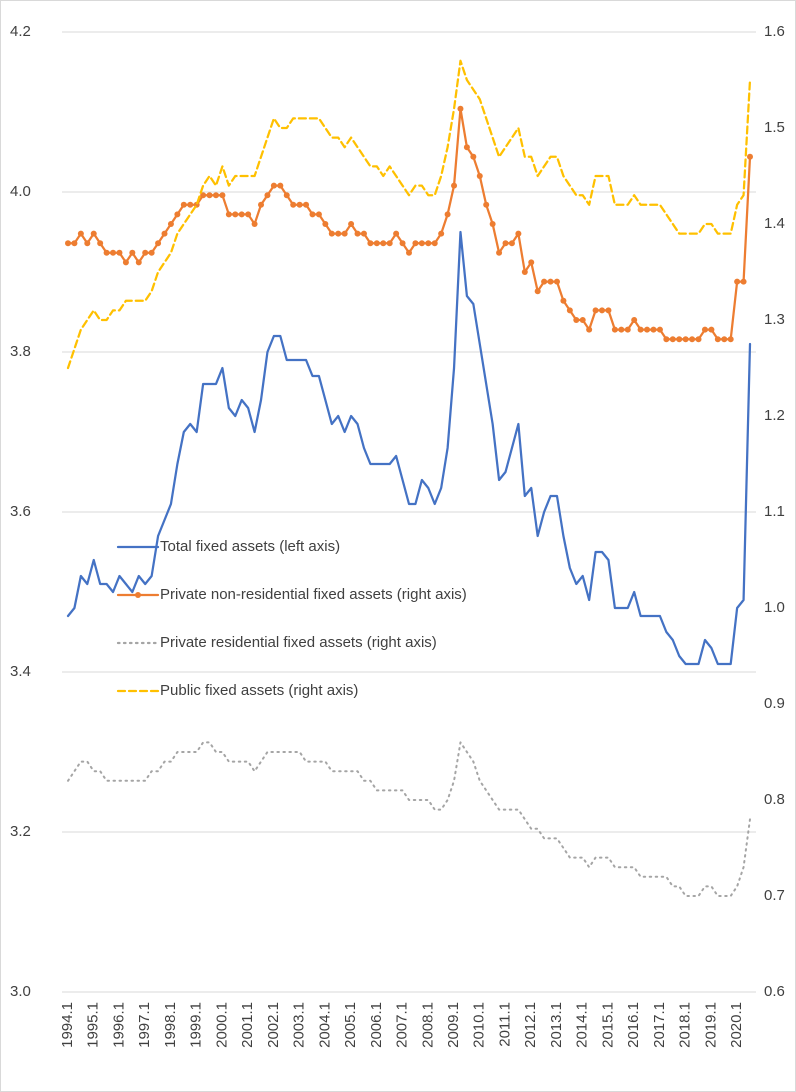 The image size is (796, 1092). What do you see at coordinates (582, 1025) in the screenshot?
I see `x-tick-label: 2014.1` at bounding box center [582, 1025].